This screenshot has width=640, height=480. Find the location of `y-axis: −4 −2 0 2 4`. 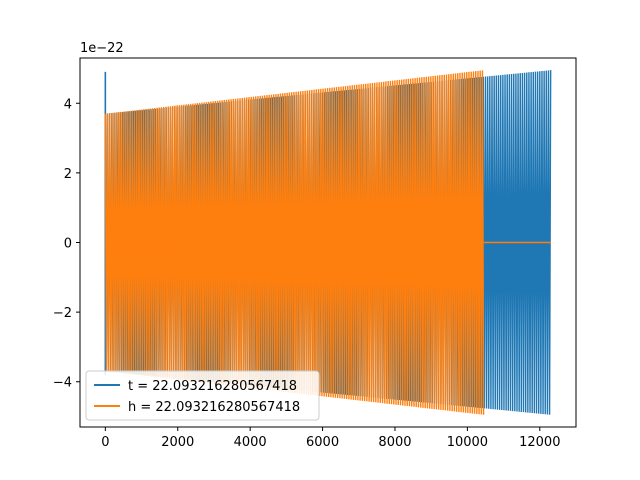

y-axis: −4 −2 0 2 4 is located at coordinates (66, 244).